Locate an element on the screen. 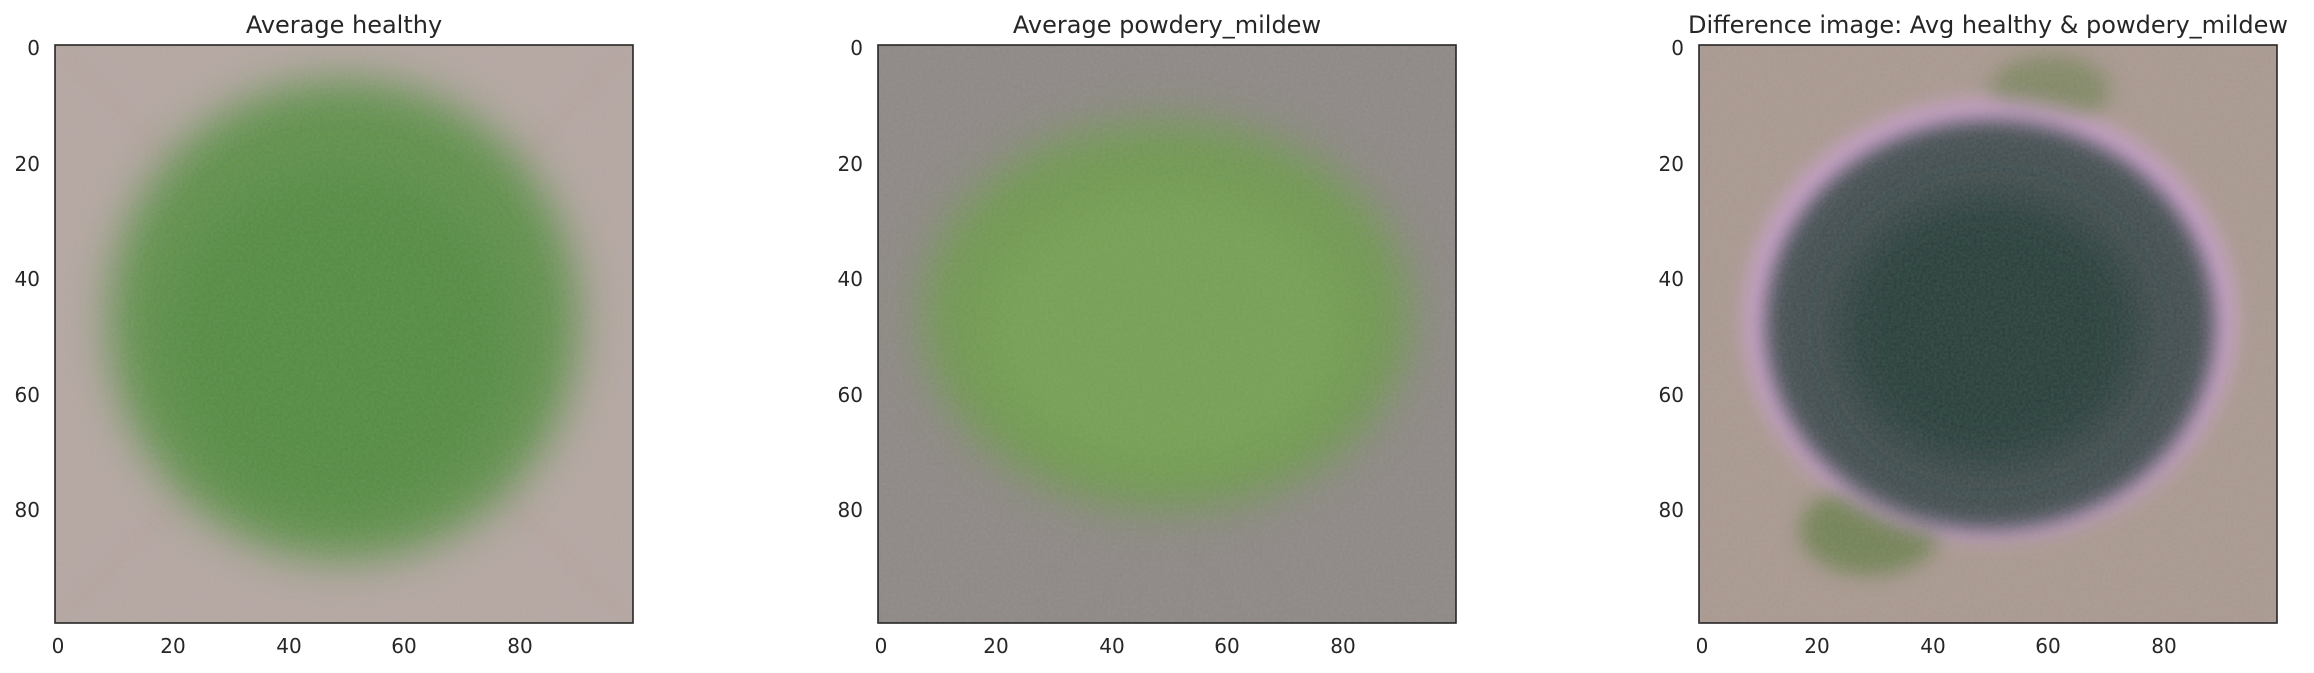  panel-title: Average powdery_mildew is located at coordinates (1167, 25).